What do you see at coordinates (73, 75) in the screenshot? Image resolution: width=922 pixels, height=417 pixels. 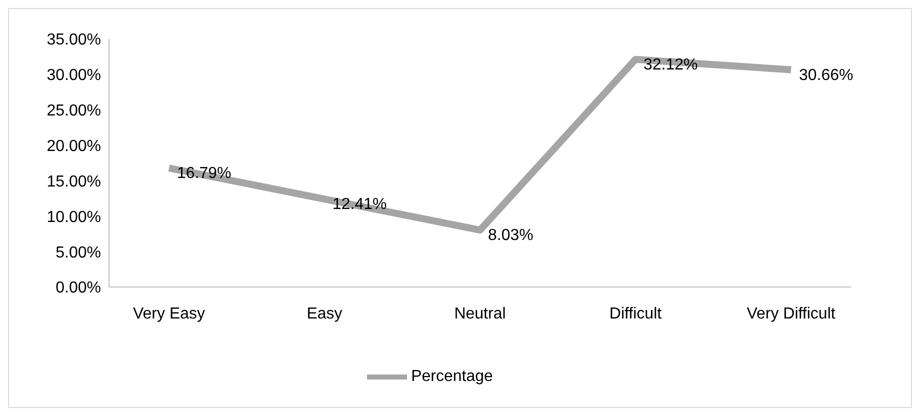 I see `y-tick-label: 30.00%` at bounding box center [73, 75].